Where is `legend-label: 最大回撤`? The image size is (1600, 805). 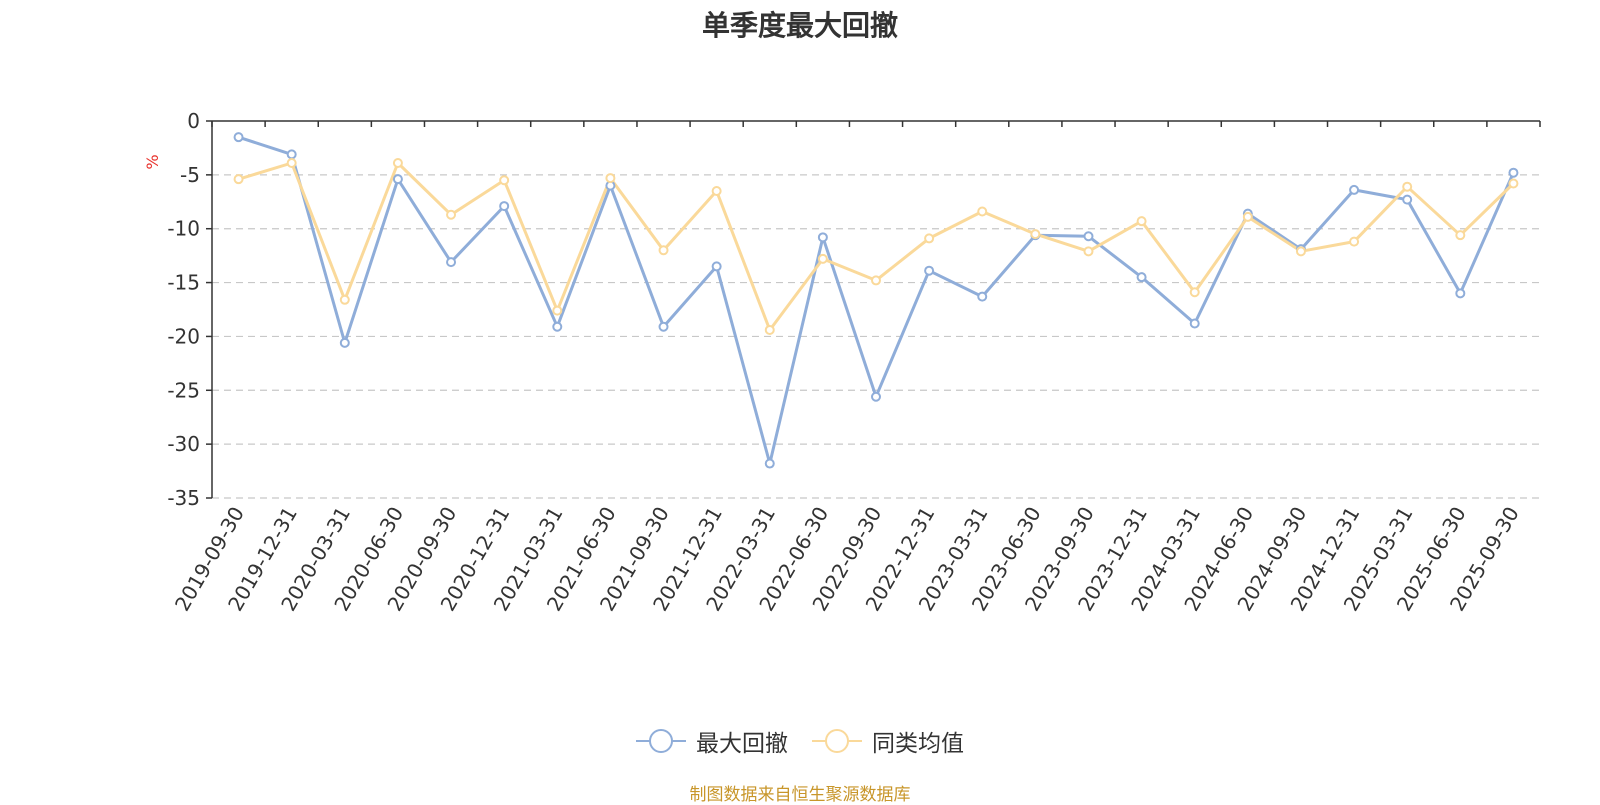
legend-label: 最大回撤 is located at coordinates (742, 744).